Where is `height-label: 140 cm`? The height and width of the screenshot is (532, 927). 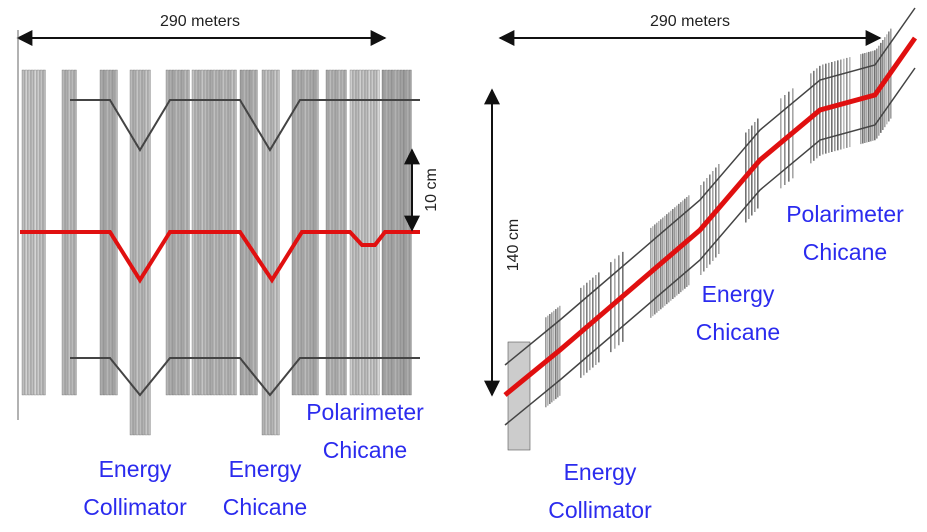
height-label: 140 cm is located at coordinates (513, 245).